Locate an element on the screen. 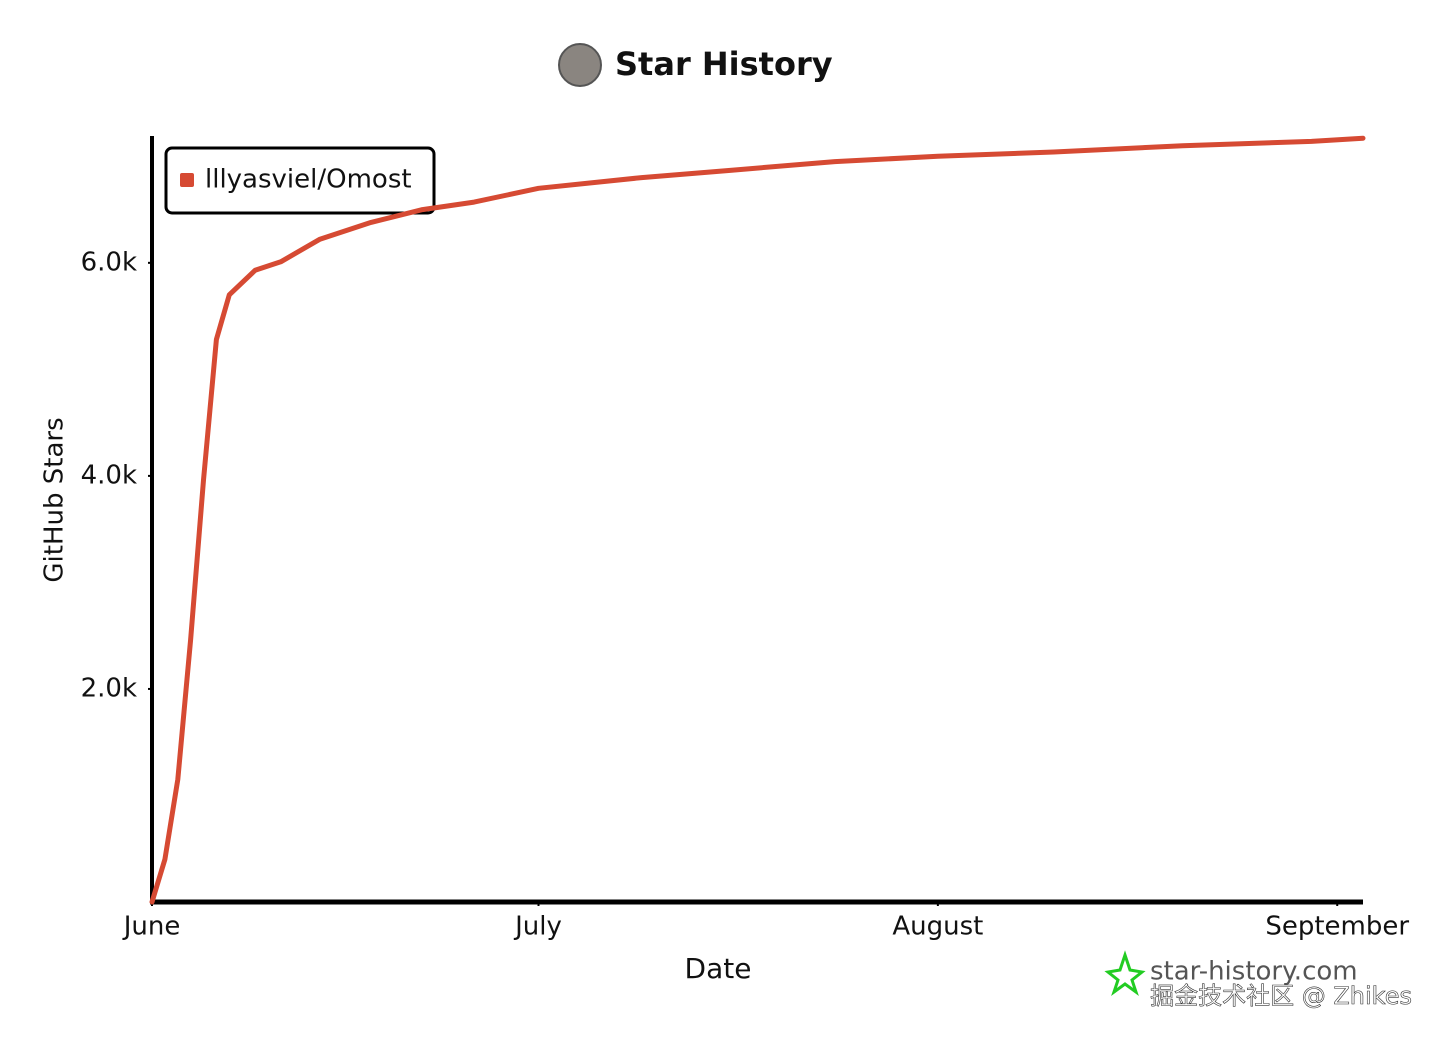 The width and height of the screenshot is (1440, 1039). x-tick-label: August is located at coordinates (937, 927).